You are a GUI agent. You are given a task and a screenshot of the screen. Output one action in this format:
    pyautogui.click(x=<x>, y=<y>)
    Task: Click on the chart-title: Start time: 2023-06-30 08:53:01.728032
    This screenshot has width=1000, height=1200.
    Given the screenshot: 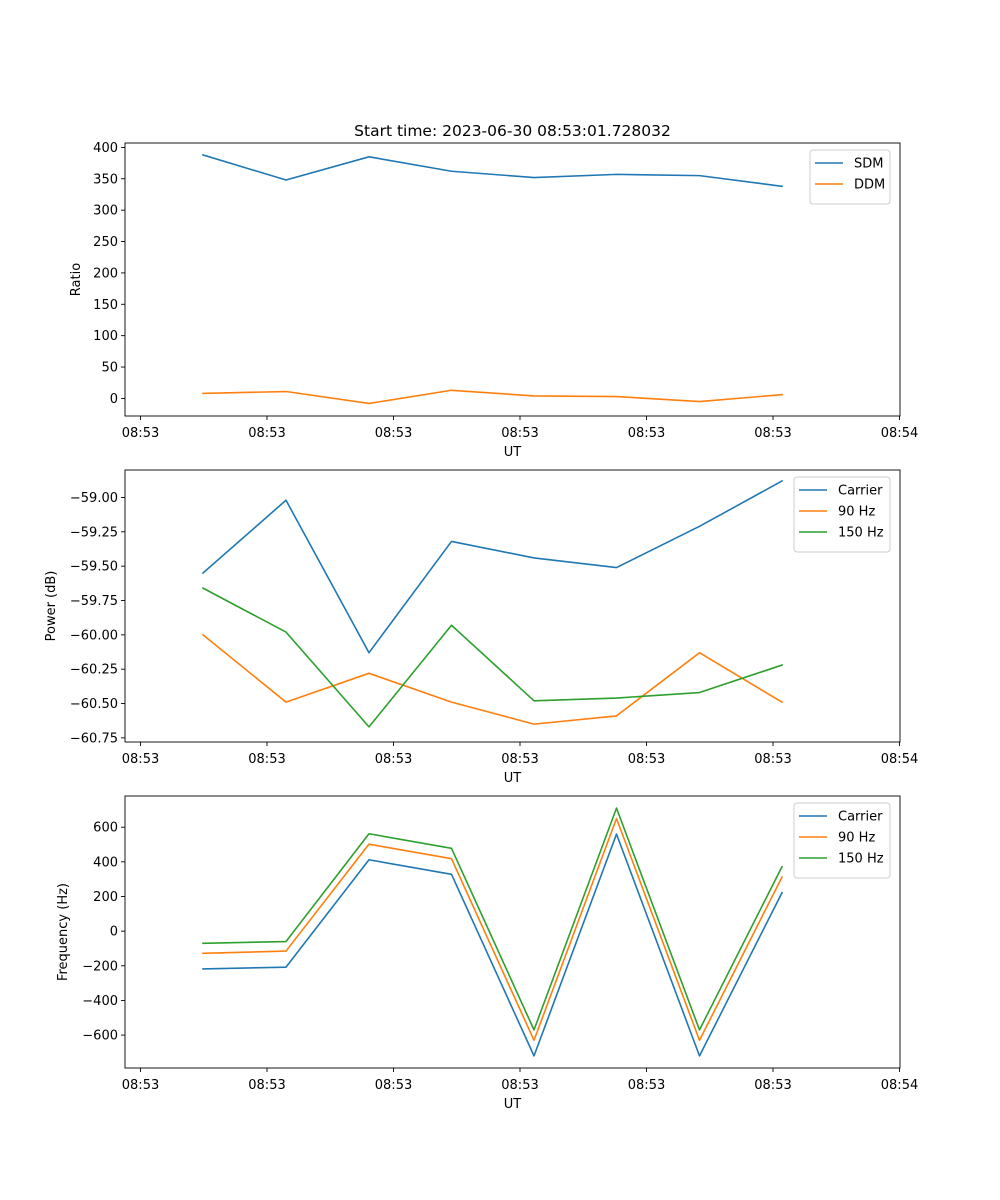 What is the action you would take?
    pyautogui.click(x=512, y=131)
    